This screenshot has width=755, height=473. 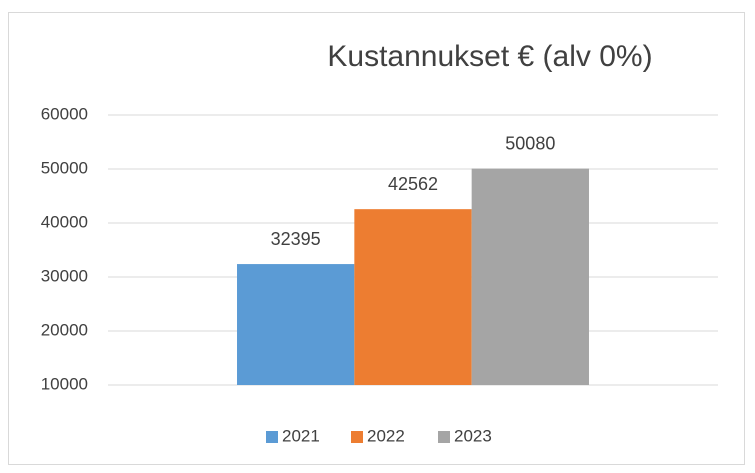 What do you see at coordinates (64, 113) in the screenshot?
I see `y-tick-label: 60000` at bounding box center [64, 113].